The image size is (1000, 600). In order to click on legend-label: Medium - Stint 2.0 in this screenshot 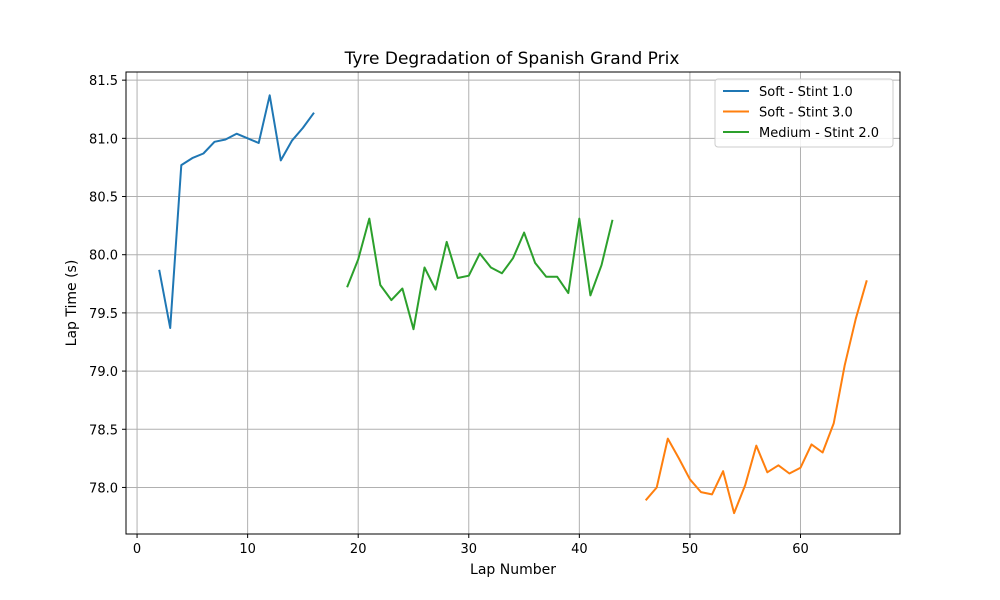, I will do `click(819, 133)`.